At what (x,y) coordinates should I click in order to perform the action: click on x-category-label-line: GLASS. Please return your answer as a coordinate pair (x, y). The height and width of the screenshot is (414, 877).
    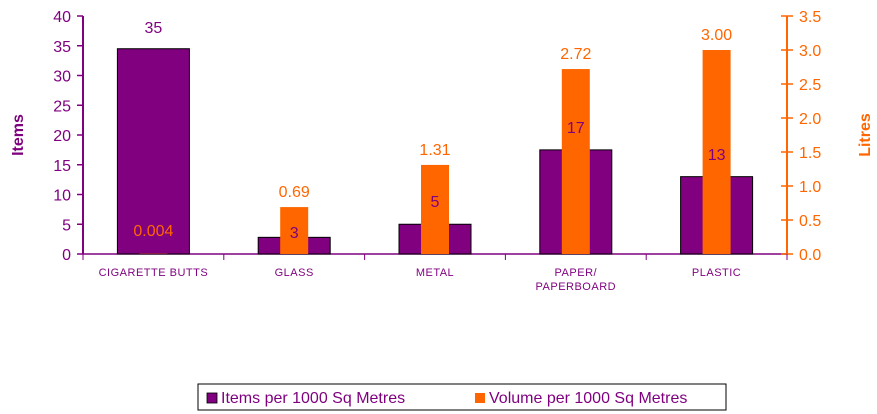
    Looking at the image, I should click on (294, 273).